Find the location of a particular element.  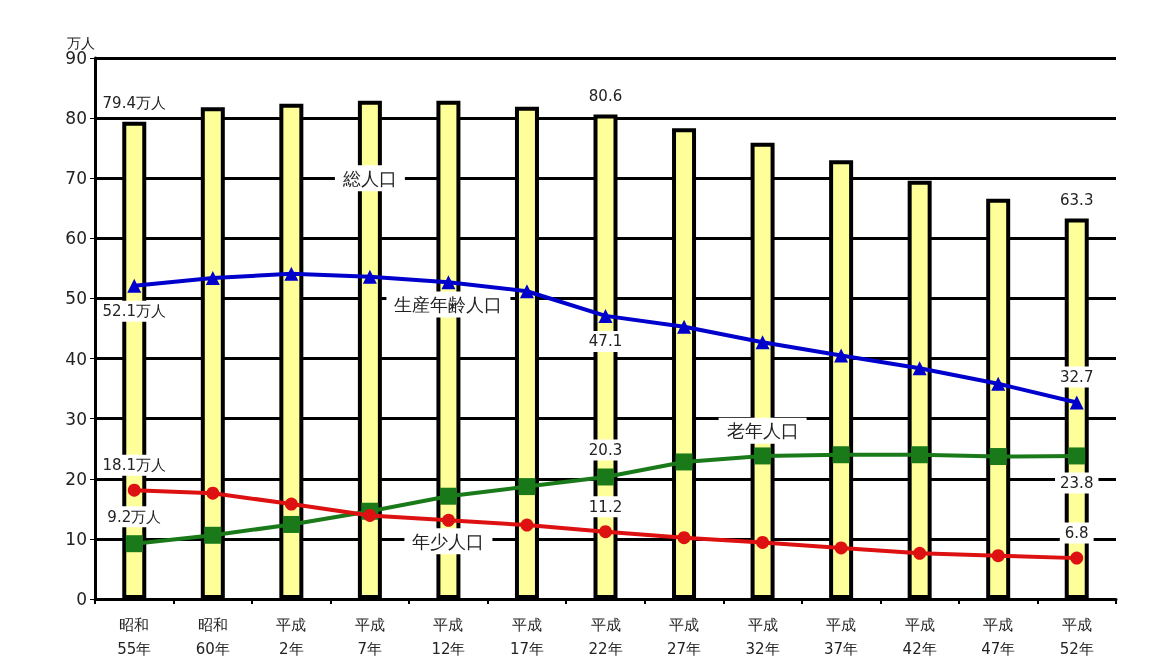

series-label: 総人口 is located at coordinates (369, 178).